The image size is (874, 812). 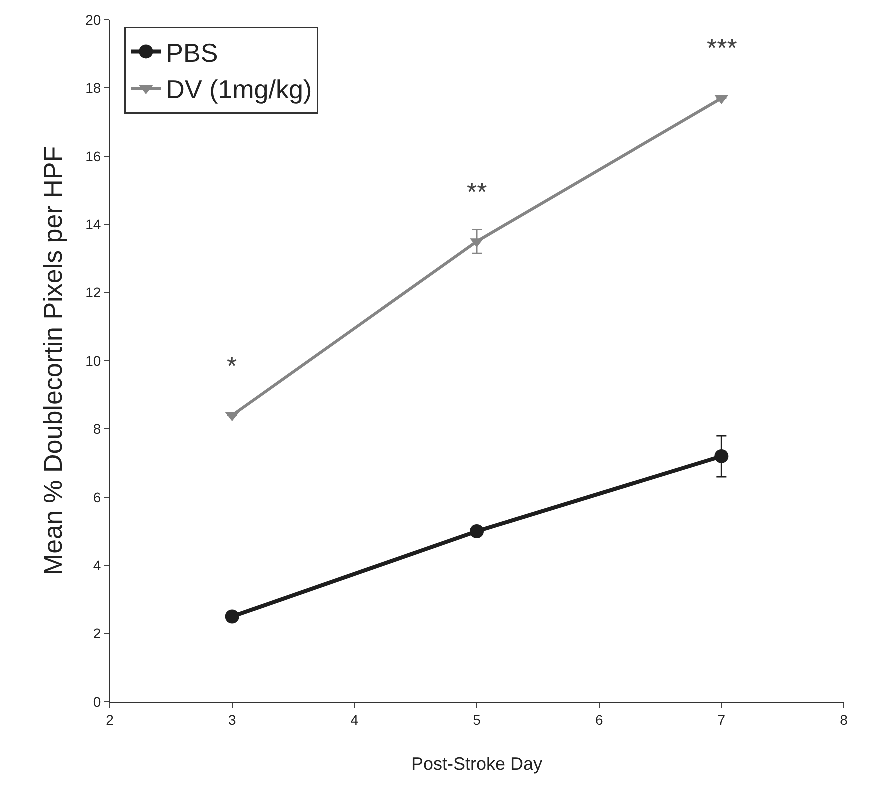 What do you see at coordinates (477, 764) in the screenshot?
I see `x-axis-title: Post-Stroke Day` at bounding box center [477, 764].